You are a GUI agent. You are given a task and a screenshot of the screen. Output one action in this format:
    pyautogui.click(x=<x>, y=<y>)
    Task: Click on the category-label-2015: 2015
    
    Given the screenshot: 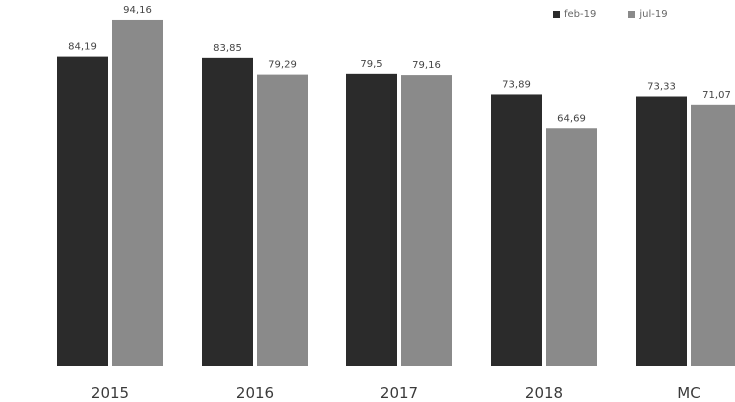 What is the action you would take?
    pyautogui.click(x=110, y=393)
    